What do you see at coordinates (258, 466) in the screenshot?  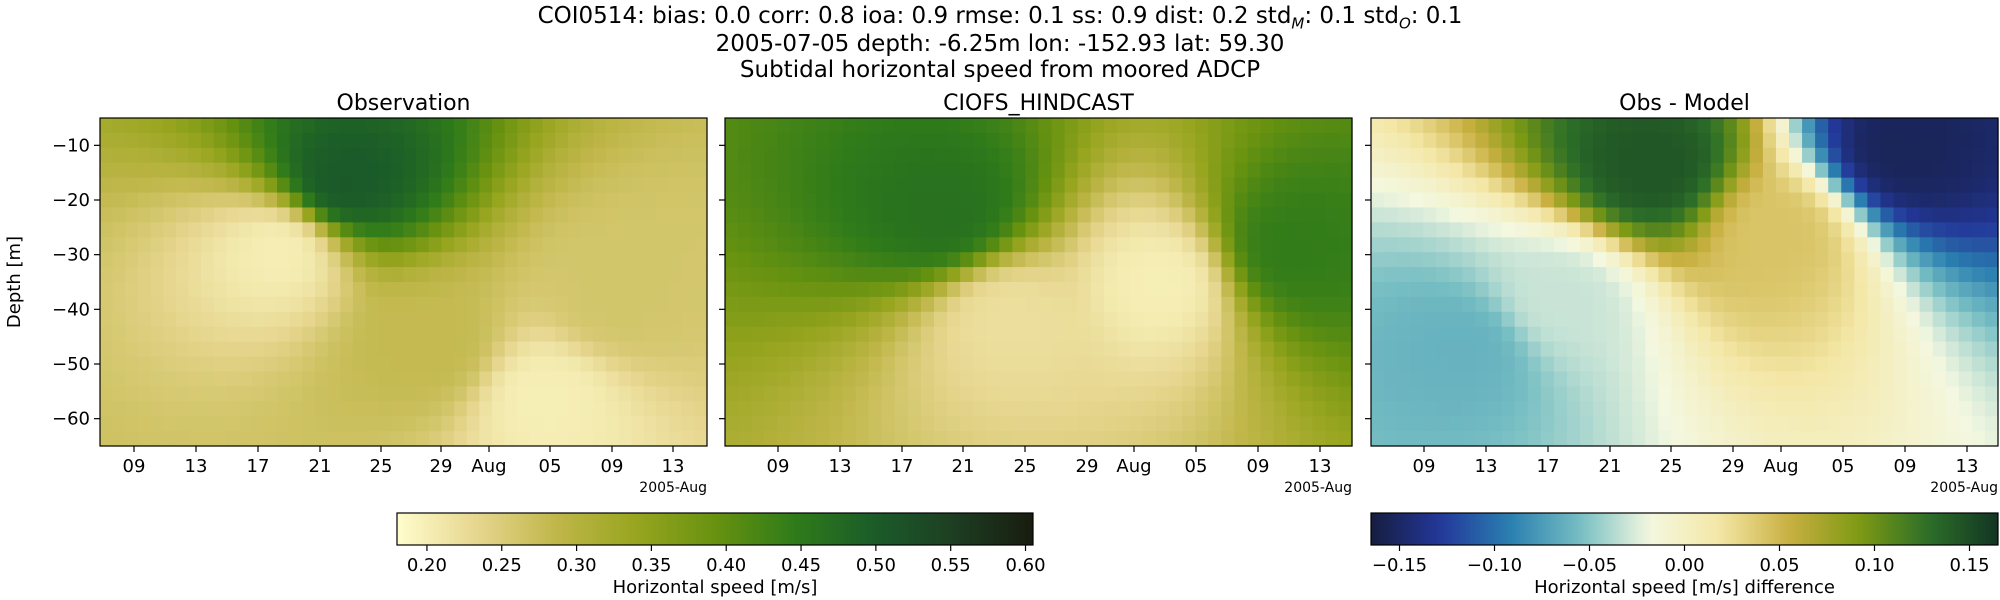 I see `x-tick-label: 17` at bounding box center [258, 466].